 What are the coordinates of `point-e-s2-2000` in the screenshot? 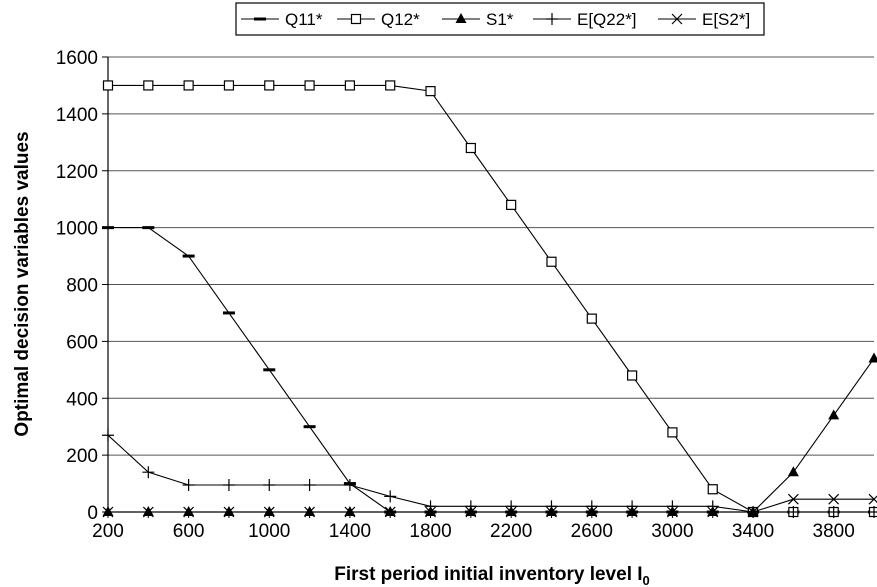 It's located at (471, 512).